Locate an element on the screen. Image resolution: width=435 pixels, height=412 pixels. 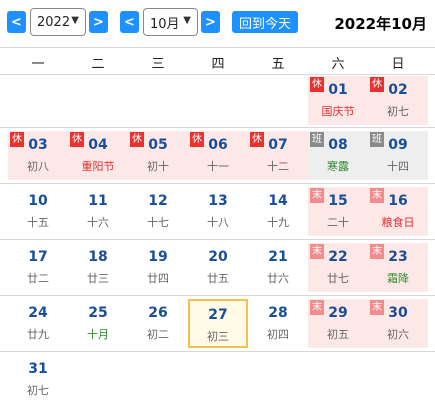
lunar-label: 国庆节 is located at coordinates (338, 111).